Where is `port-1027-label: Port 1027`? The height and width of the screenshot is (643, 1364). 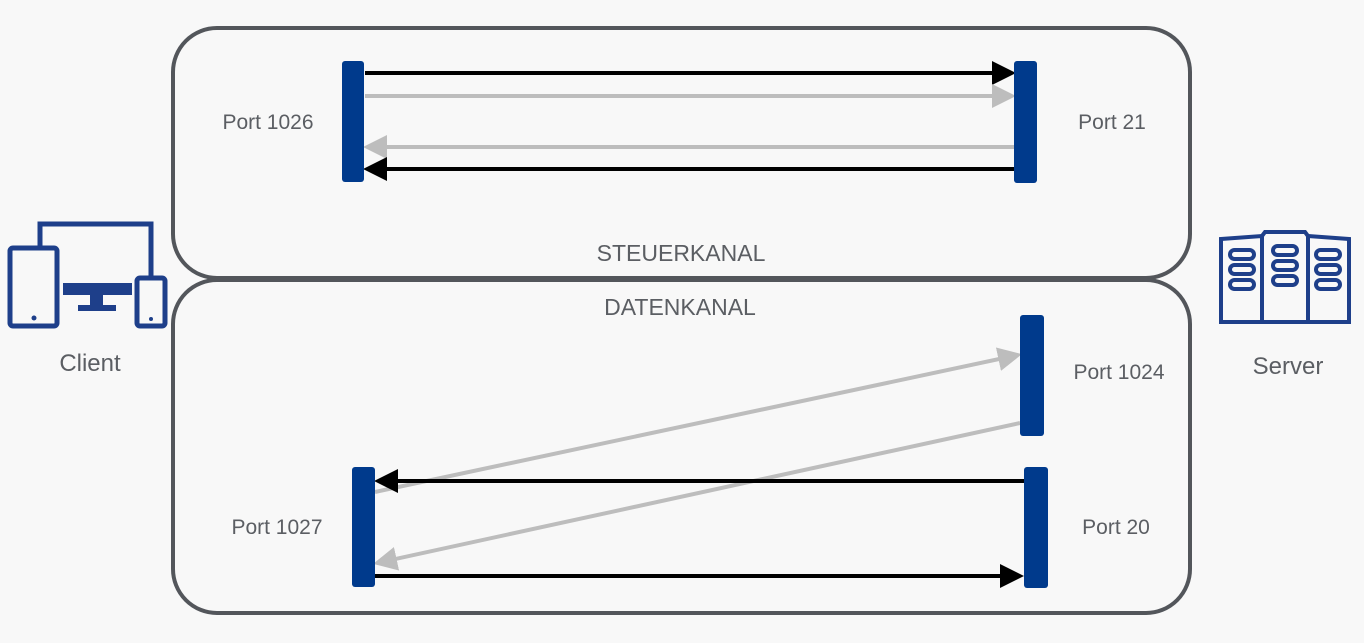
port-1027-label: Port 1027 is located at coordinates (276, 527).